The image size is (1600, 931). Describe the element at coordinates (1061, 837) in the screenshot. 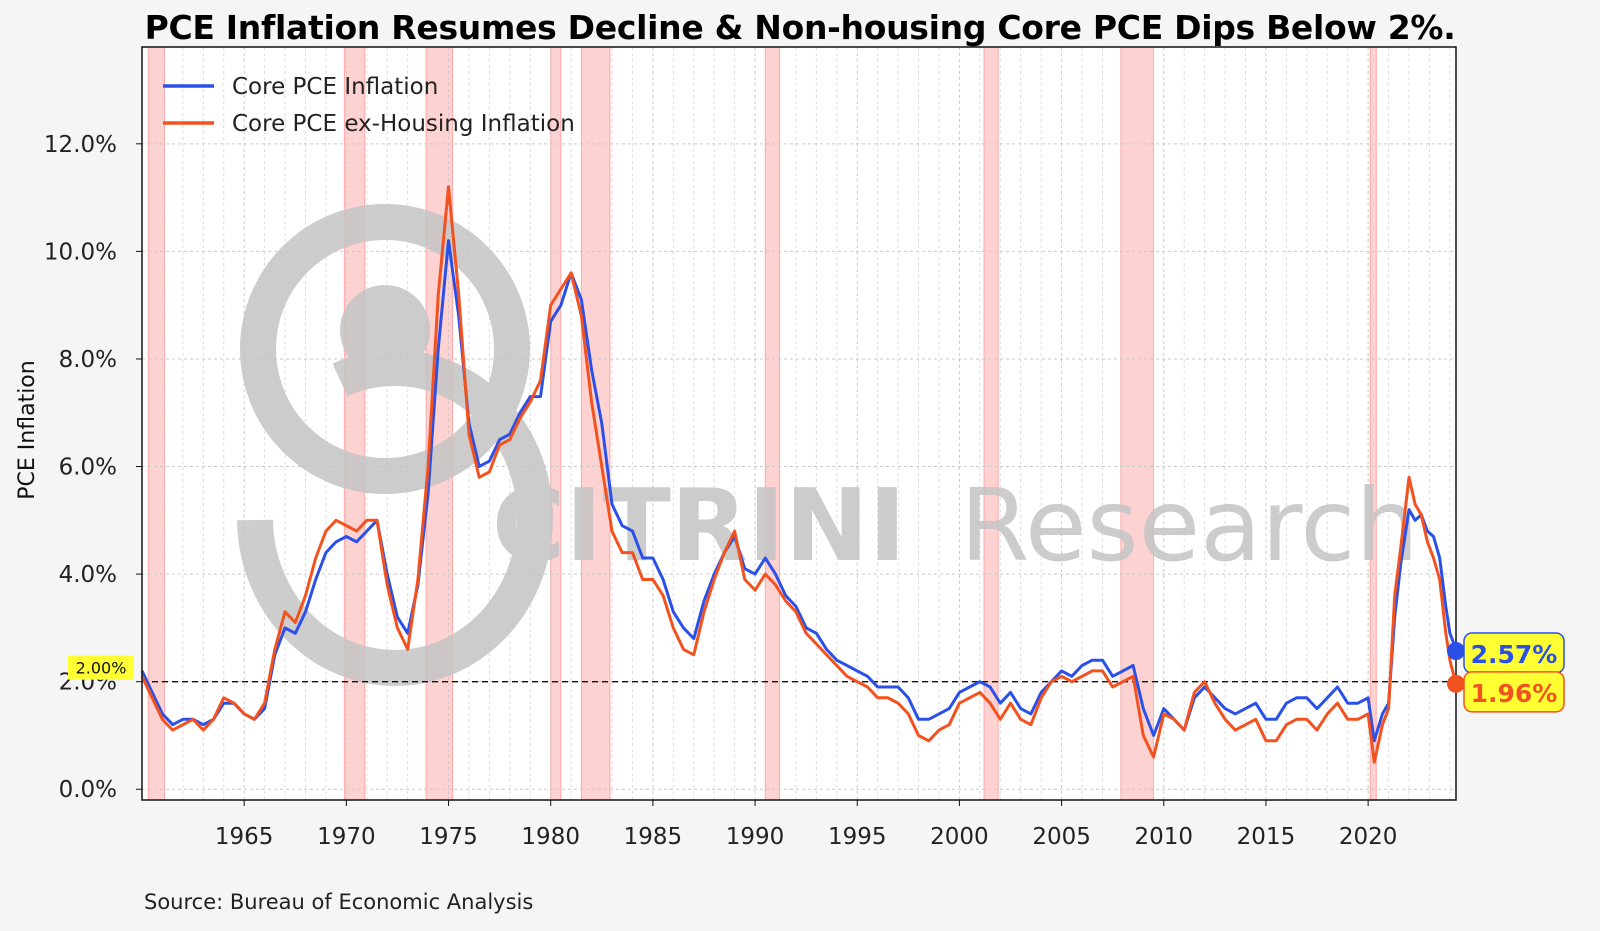

I see `x-tick-label: 2005` at that location.